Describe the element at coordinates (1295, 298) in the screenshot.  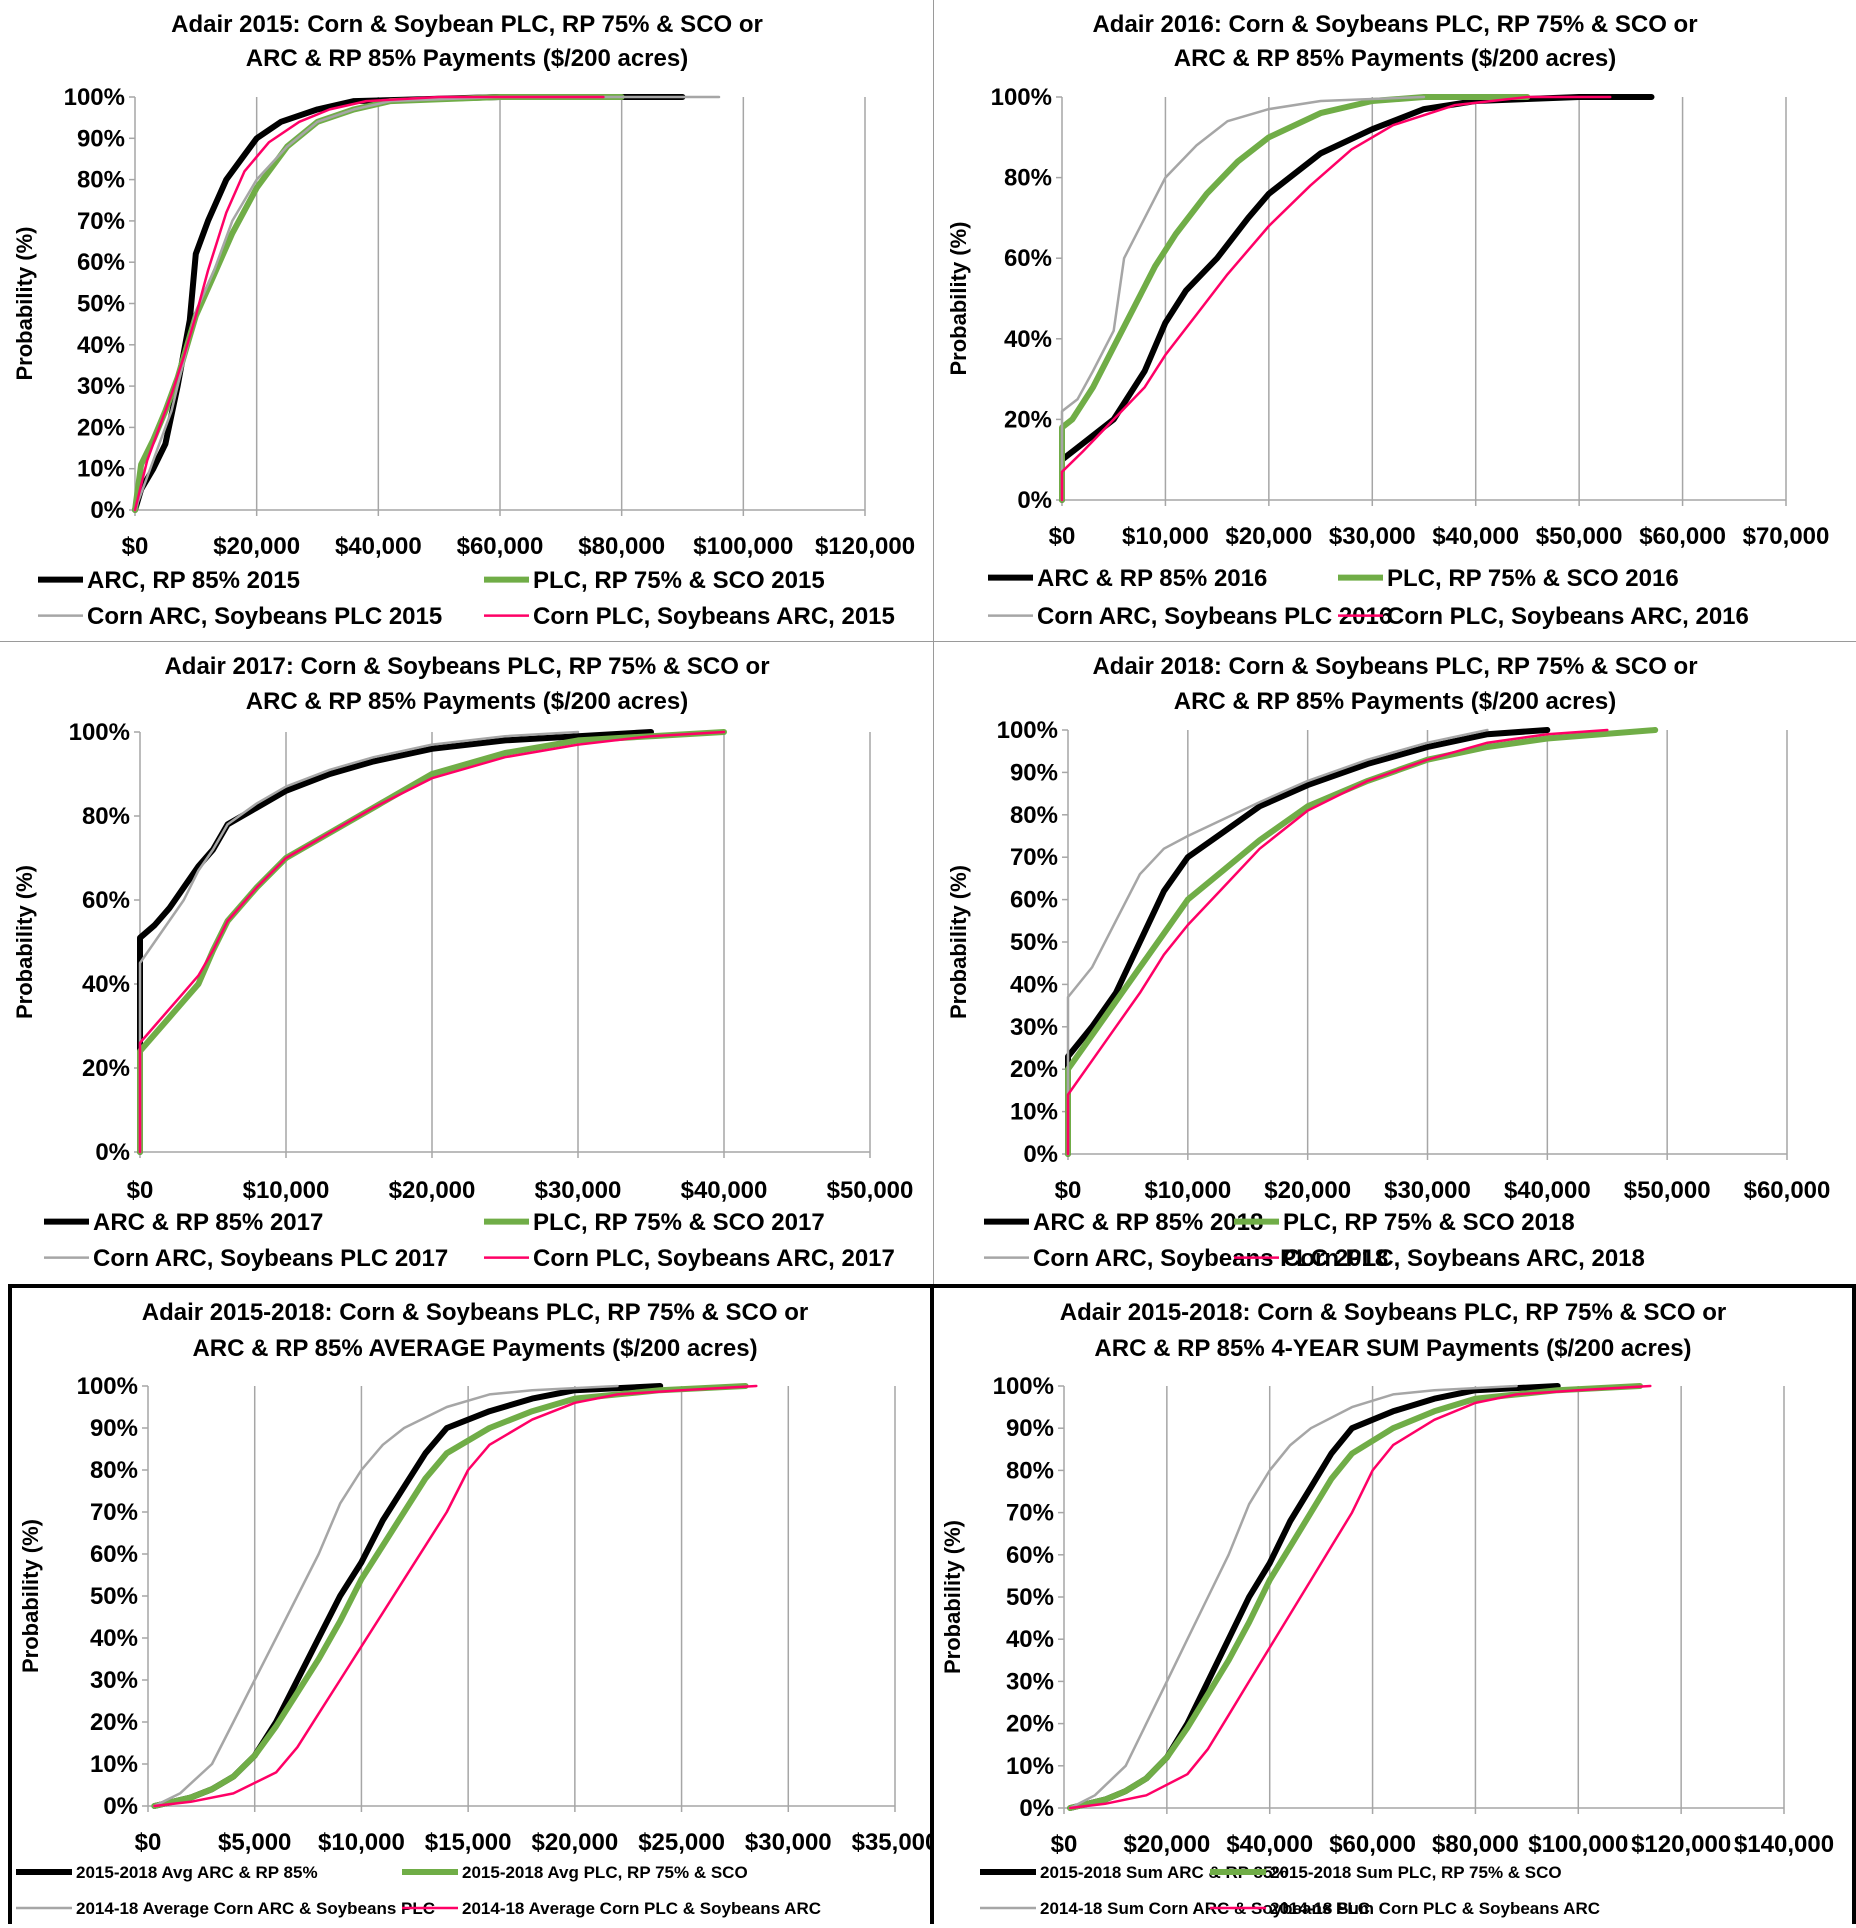
I see `series-line-plc-rp-75-sco-2016` at that location.